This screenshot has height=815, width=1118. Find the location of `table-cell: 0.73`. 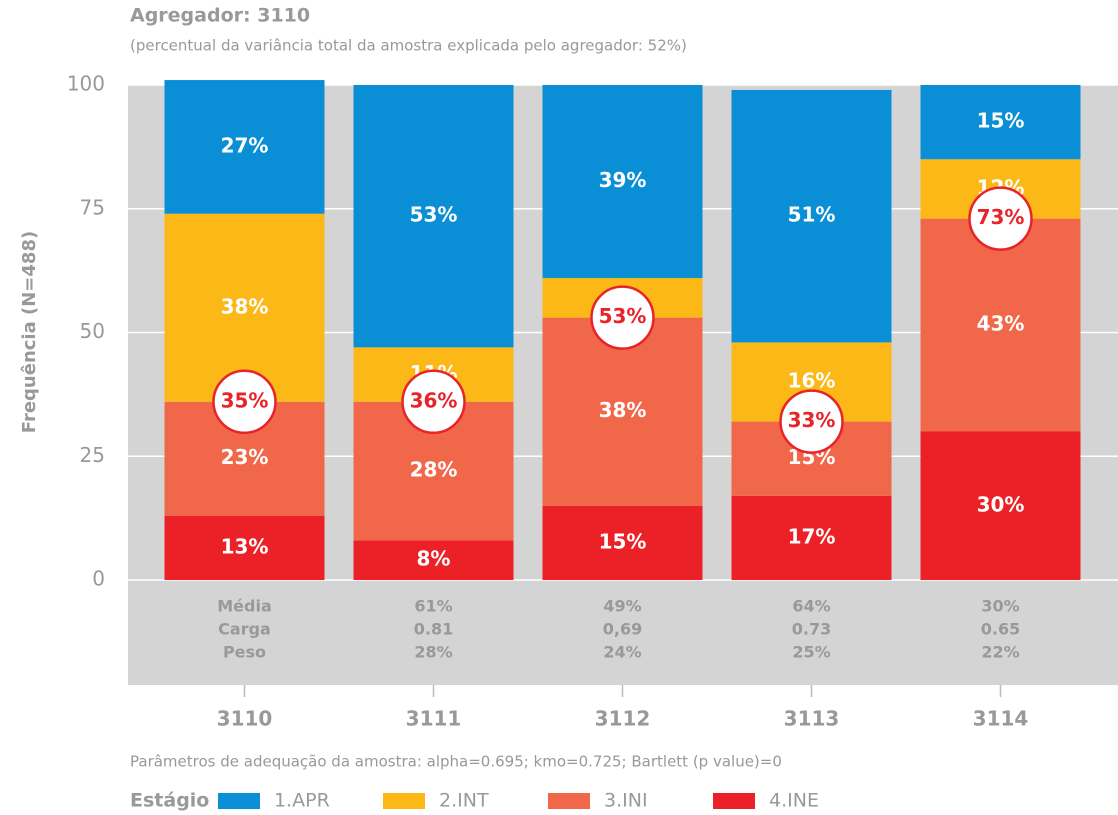

table-cell: 0.73 is located at coordinates (811, 629).